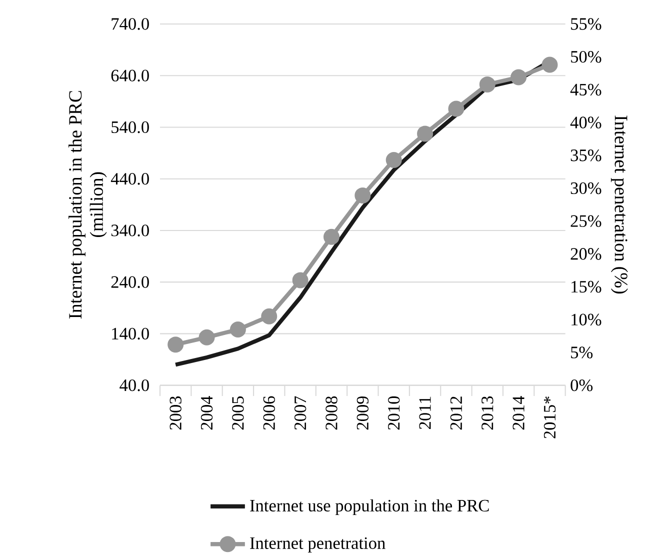 The width and height of the screenshot is (668, 556). What do you see at coordinates (518, 413) in the screenshot?
I see `x-tick-label: 2014` at bounding box center [518, 413].